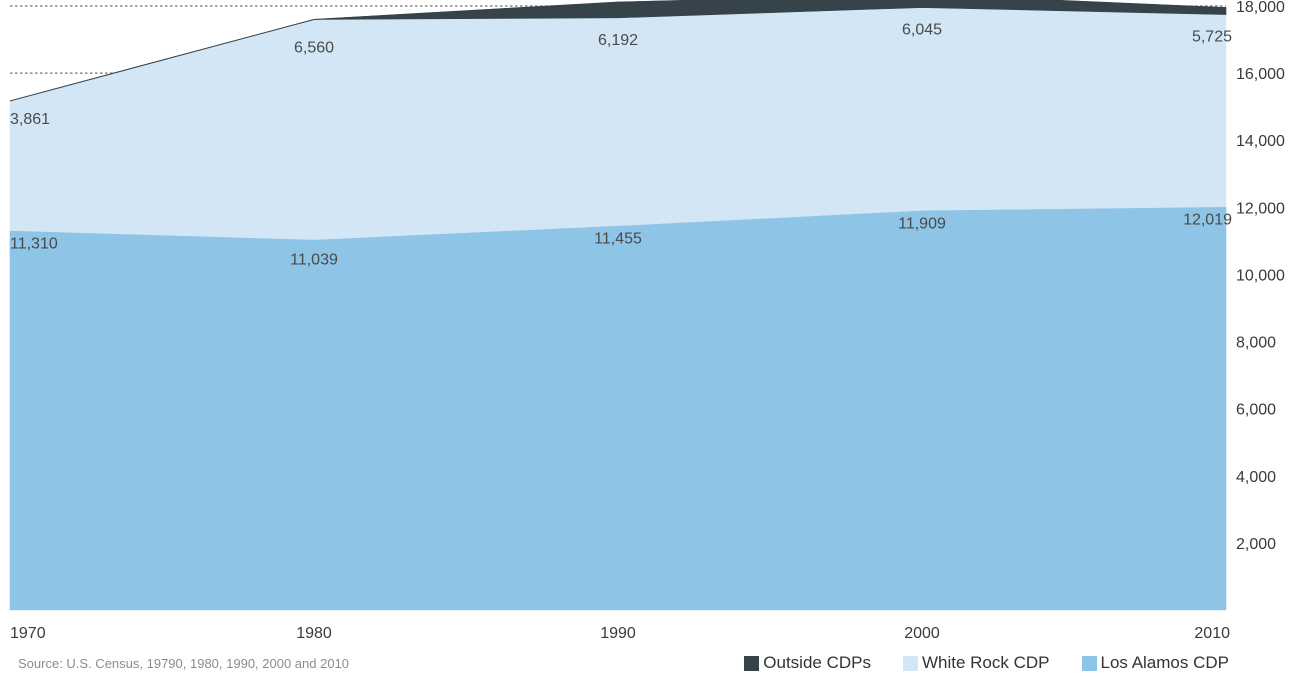 This screenshot has height=677, width=1305. I want to click on data-label-white-rock-cdp-1990: 6,192, so click(618, 40).